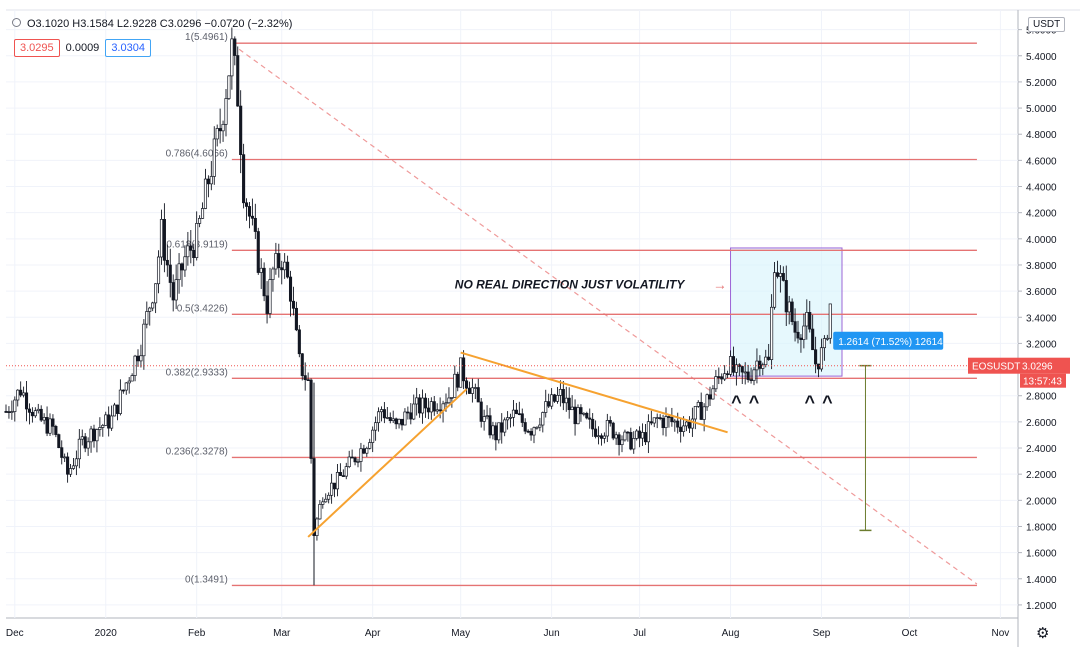  What do you see at coordinates (128, 48) in the screenshot?
I see `buy-button: 3.0304` at bounding box center [128, 48].